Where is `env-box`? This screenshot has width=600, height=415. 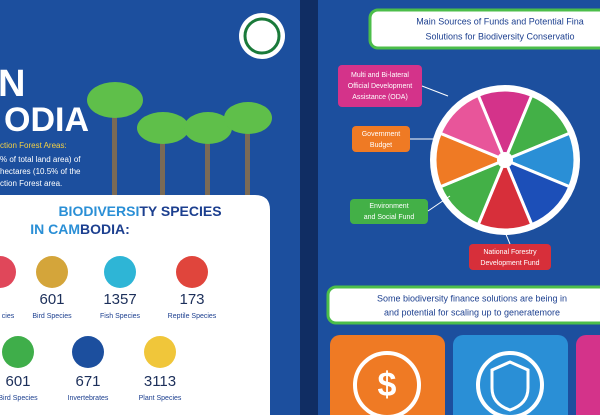 env-box is located at coordinates (389, 211).